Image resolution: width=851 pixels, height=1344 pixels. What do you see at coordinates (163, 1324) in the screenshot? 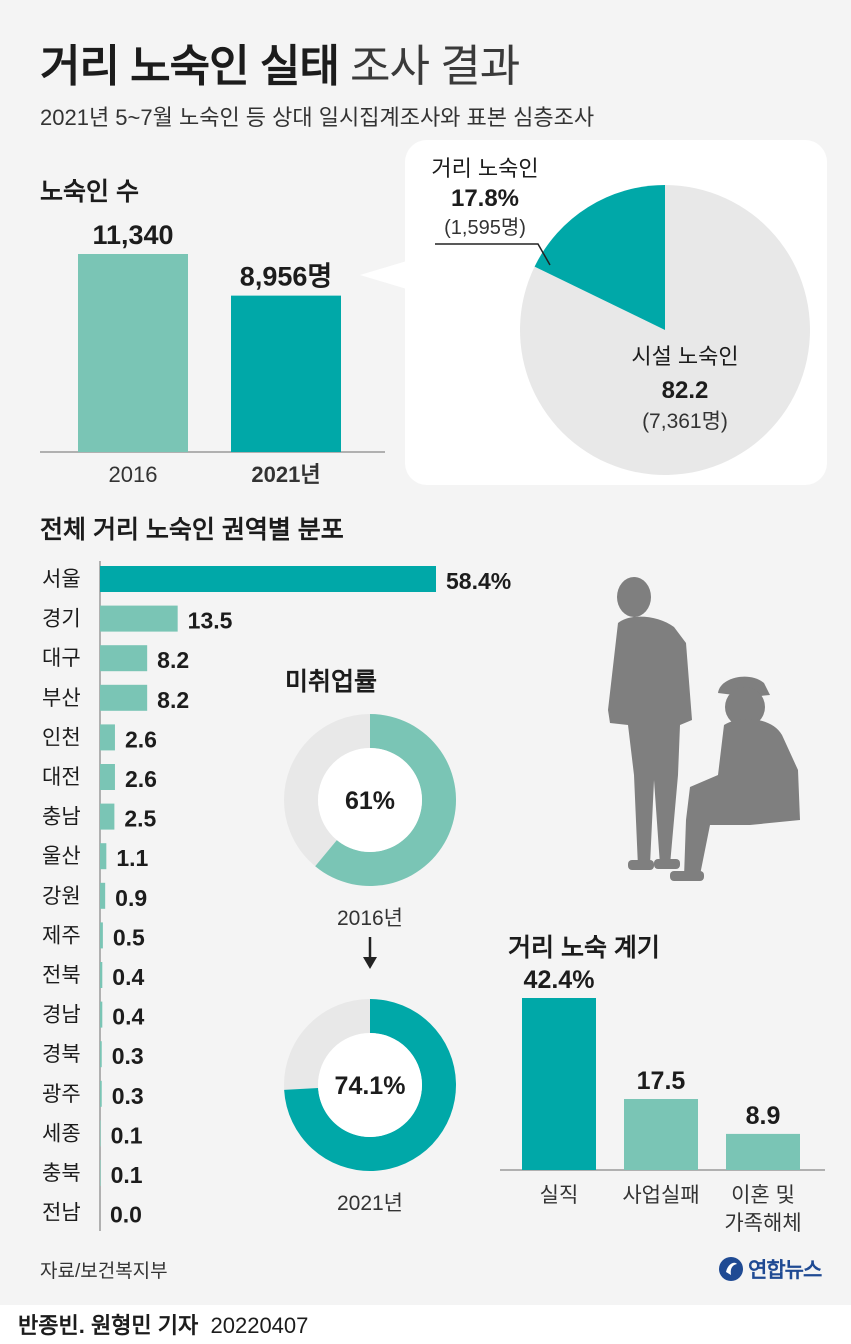
I see `byline: 반종빈. 원형민 기자 20220407` at bounding box center [163, 1324].